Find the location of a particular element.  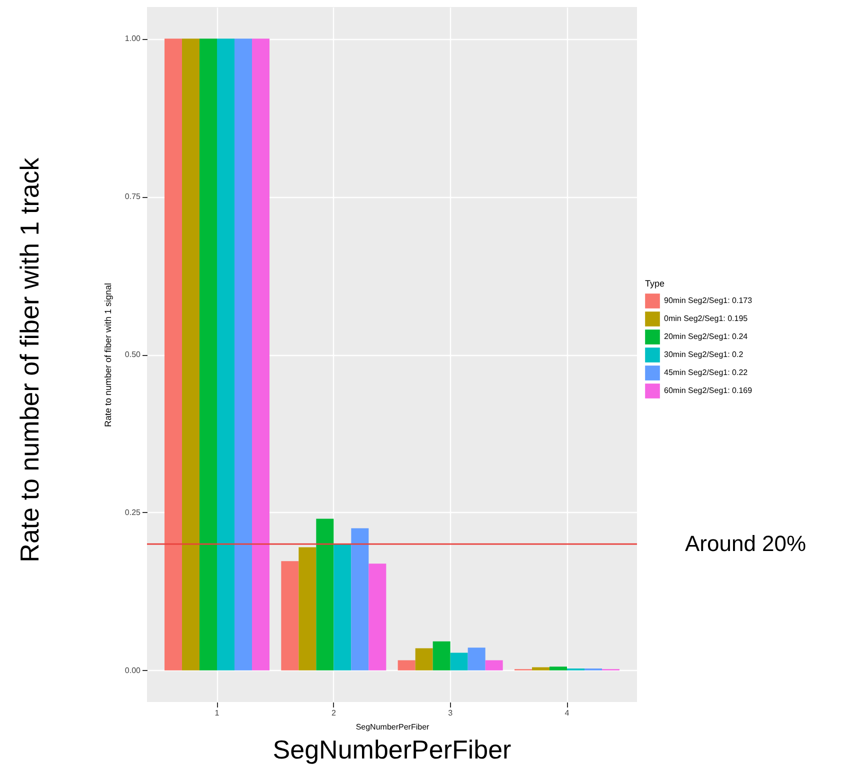

legend-label: 30min Seg2/Seg1: 0.2 is located at coordinates (704, 354).